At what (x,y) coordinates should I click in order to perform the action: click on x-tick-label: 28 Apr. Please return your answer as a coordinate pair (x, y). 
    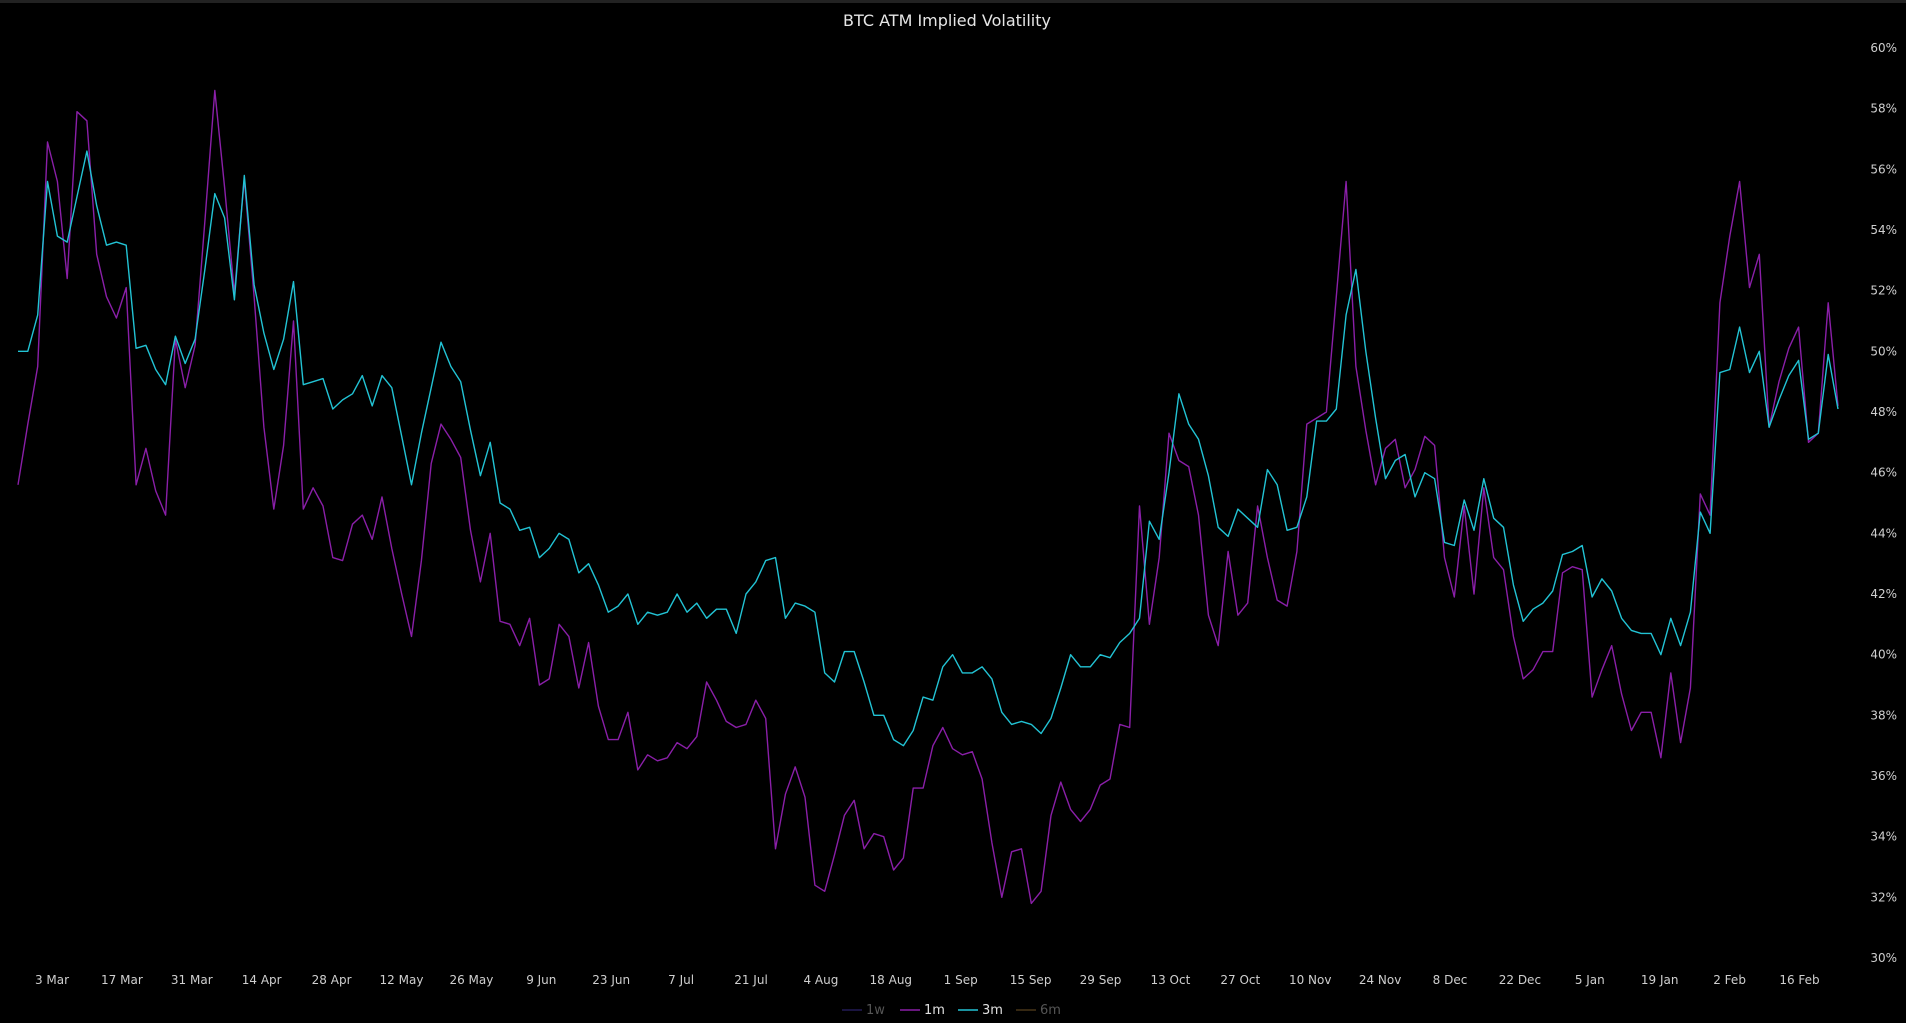
    Looking at the image, I should click on (332, 980).